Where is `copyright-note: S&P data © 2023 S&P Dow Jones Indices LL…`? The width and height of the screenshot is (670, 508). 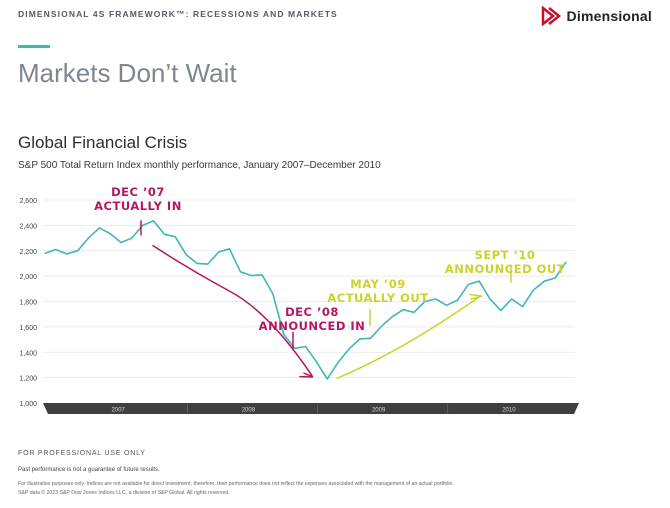 copyright-note: S&P data © 2023 S&P Dow Jones Indices LL… is located at coordinates (124, 493).